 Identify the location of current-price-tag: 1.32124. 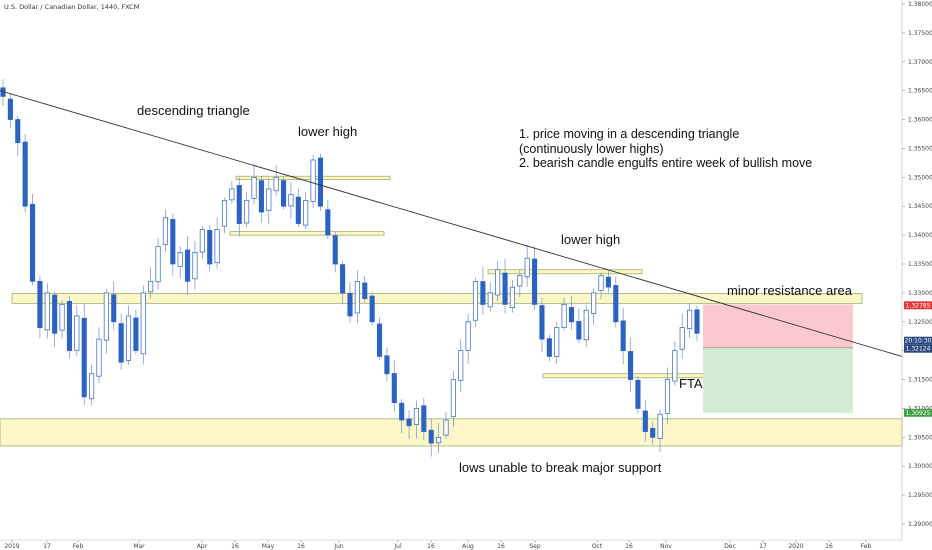
(918, 349).